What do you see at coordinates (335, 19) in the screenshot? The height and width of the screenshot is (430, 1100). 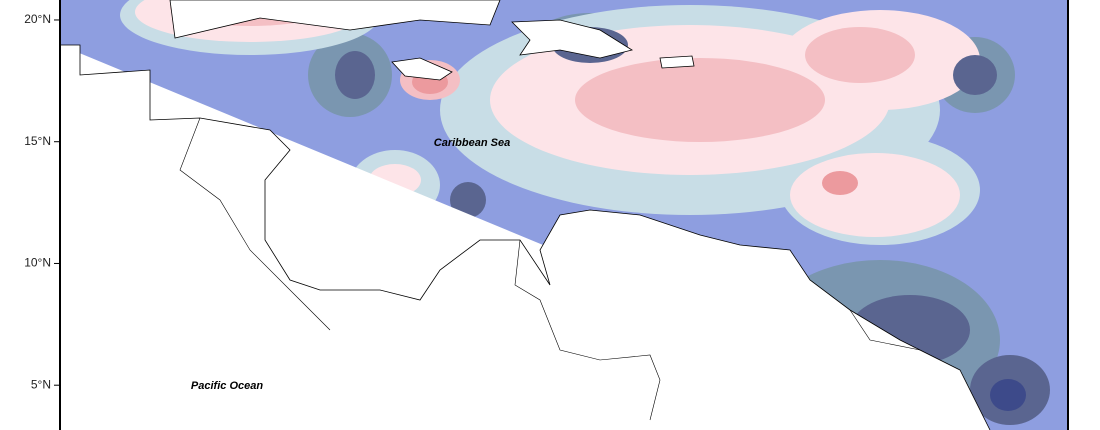 I see `cuba` at bounding box center [335, 19].